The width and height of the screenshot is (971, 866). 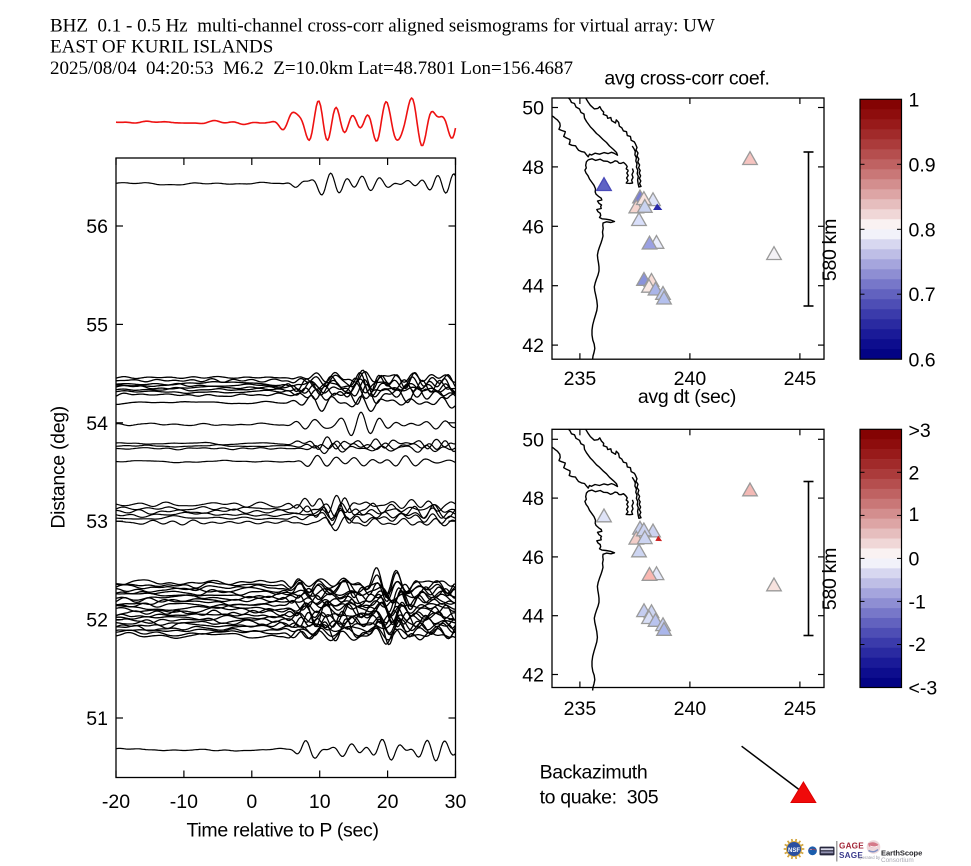 I want to click on svg-text: Backazimuth, so click(x=594, y=773).